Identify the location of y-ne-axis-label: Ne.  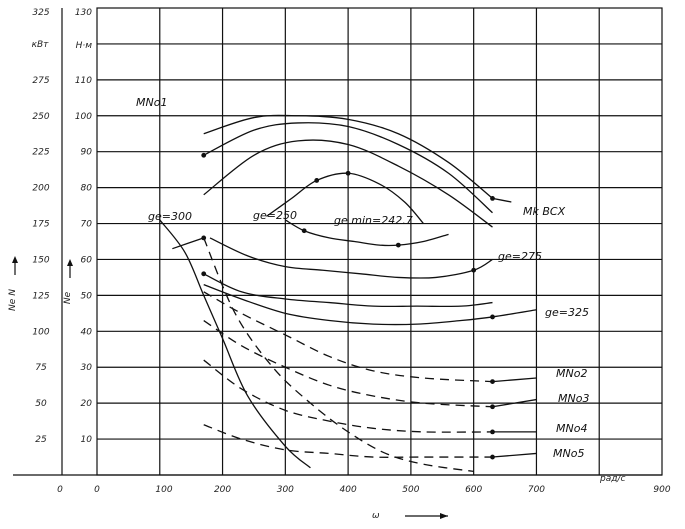
(68, 297).